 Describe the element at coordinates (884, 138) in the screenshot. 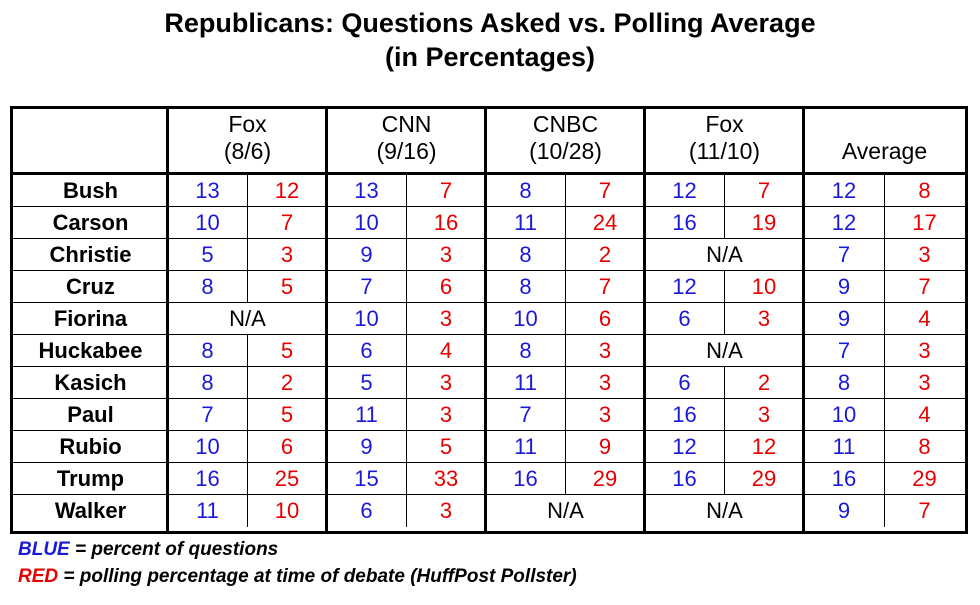

I see `column-header-5: Average` at that location.